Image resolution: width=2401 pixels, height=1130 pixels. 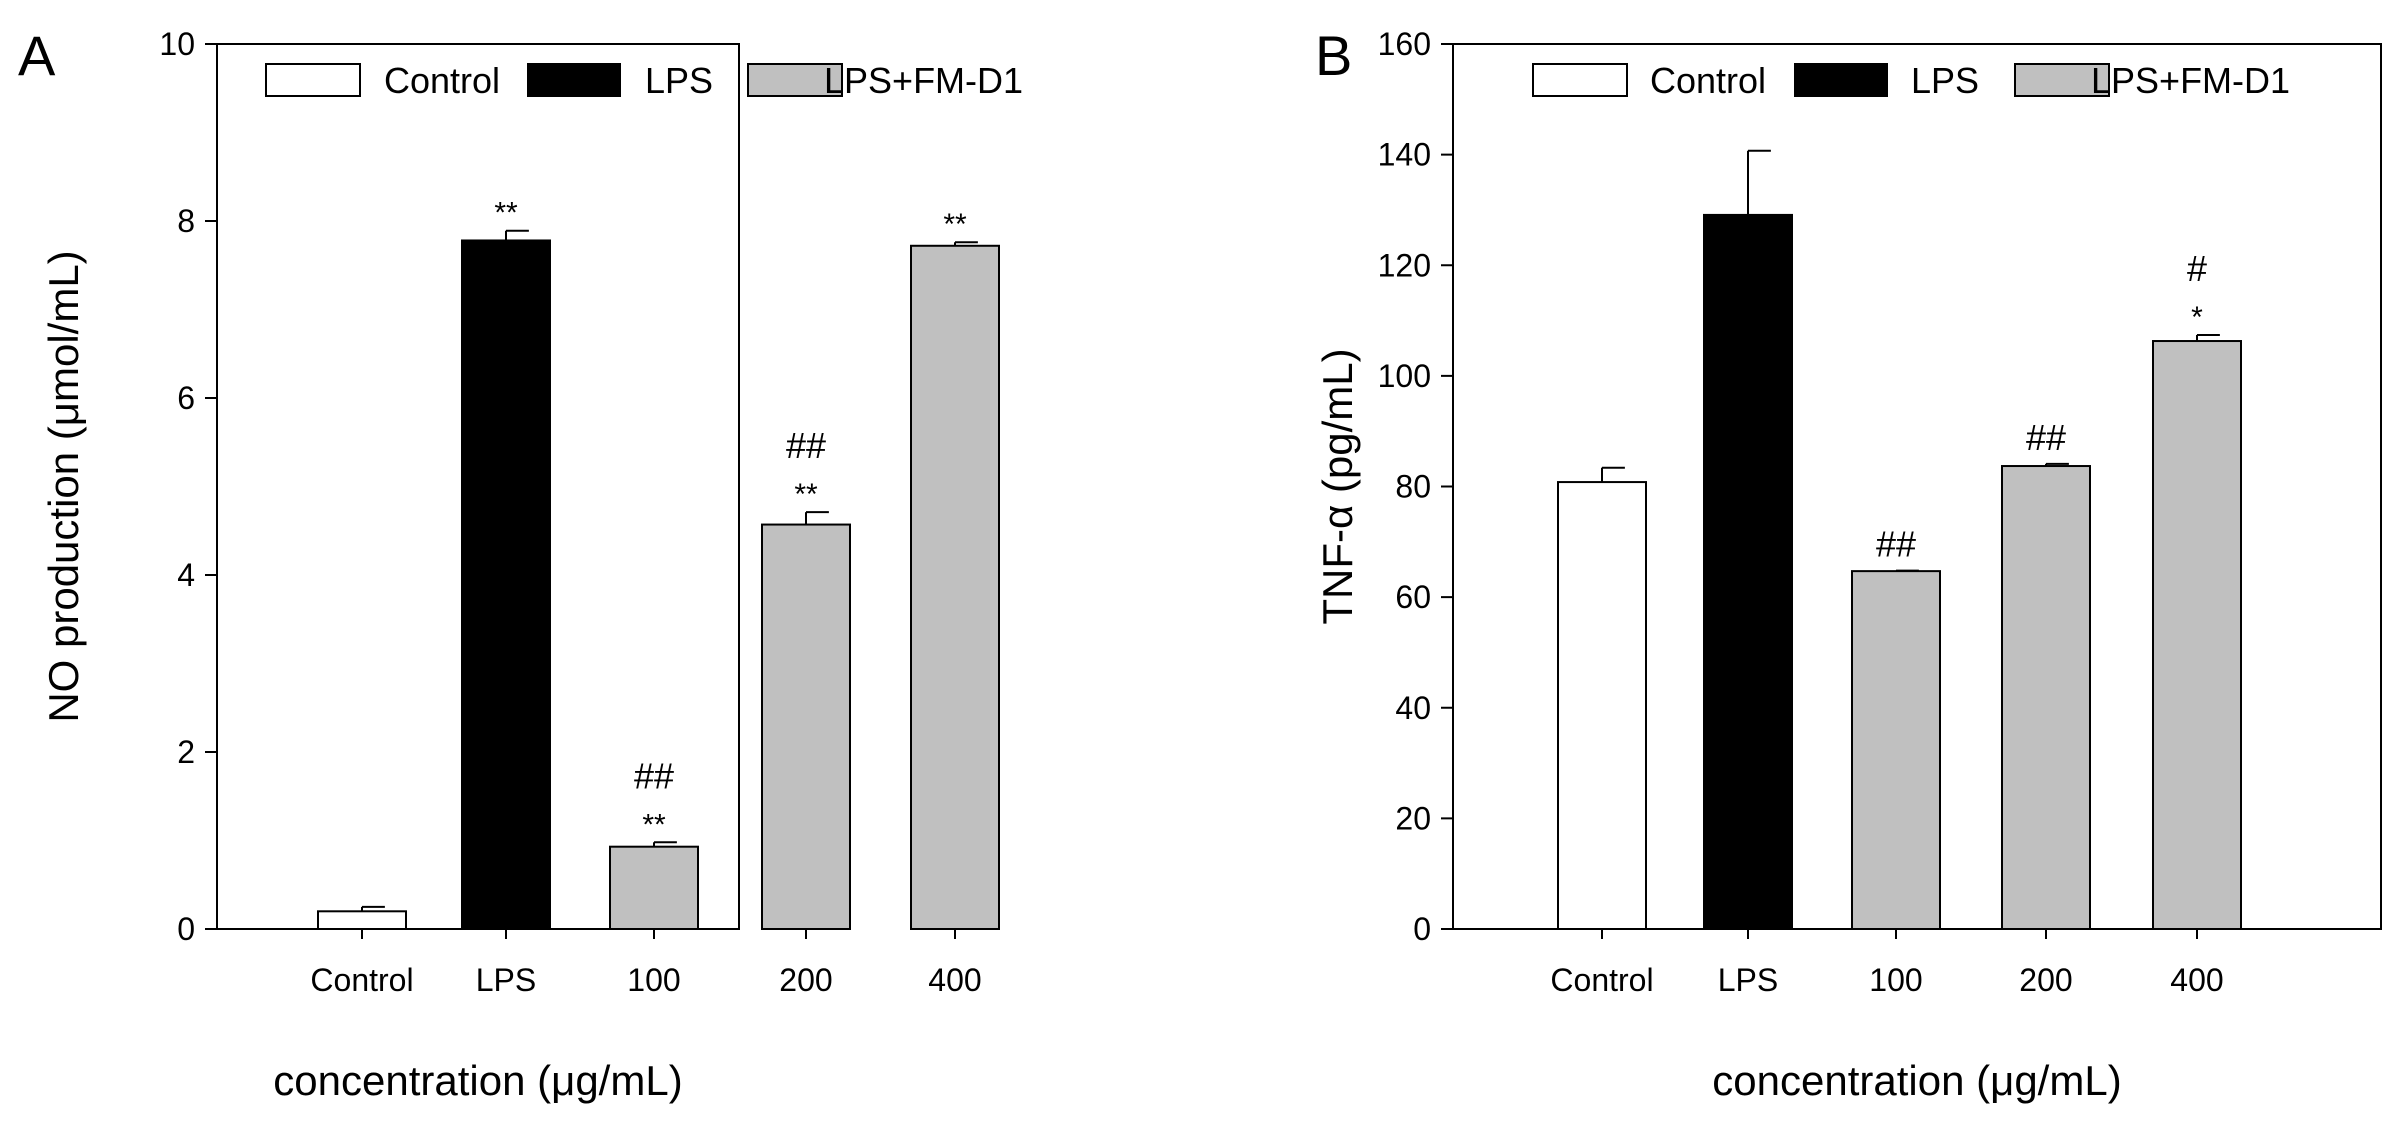 I want to click on y-tick-label: 20, so click(x=1413, y=818).